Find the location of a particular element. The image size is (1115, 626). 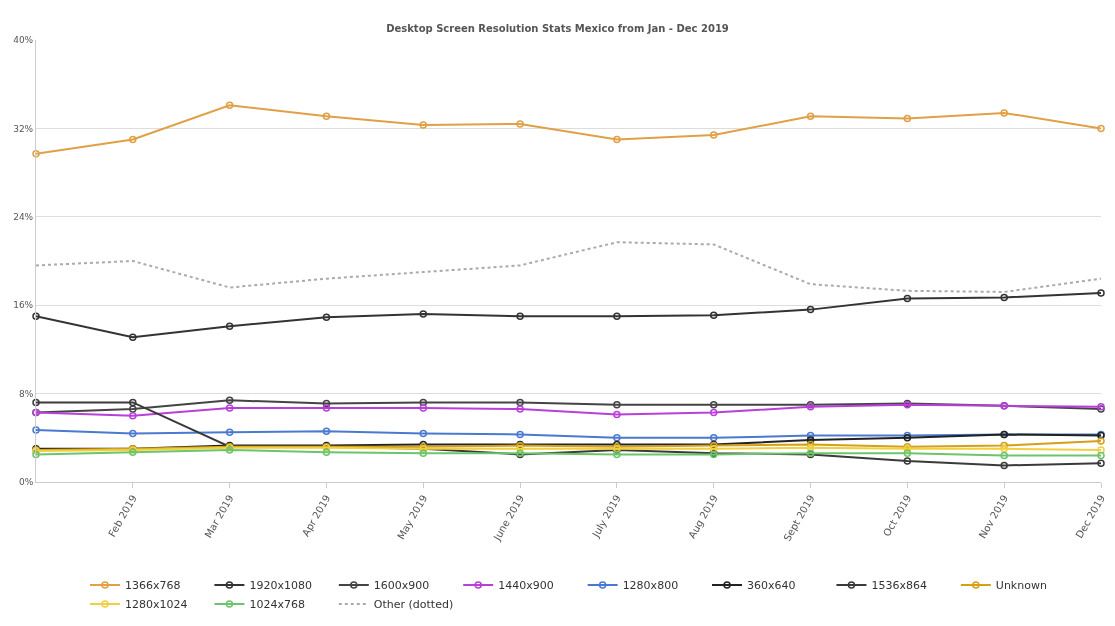

chart-subtitle: Desktop Screen Resolution Stats Mexico from Jan - Dec 2019 is located at coordinates (557, 29).